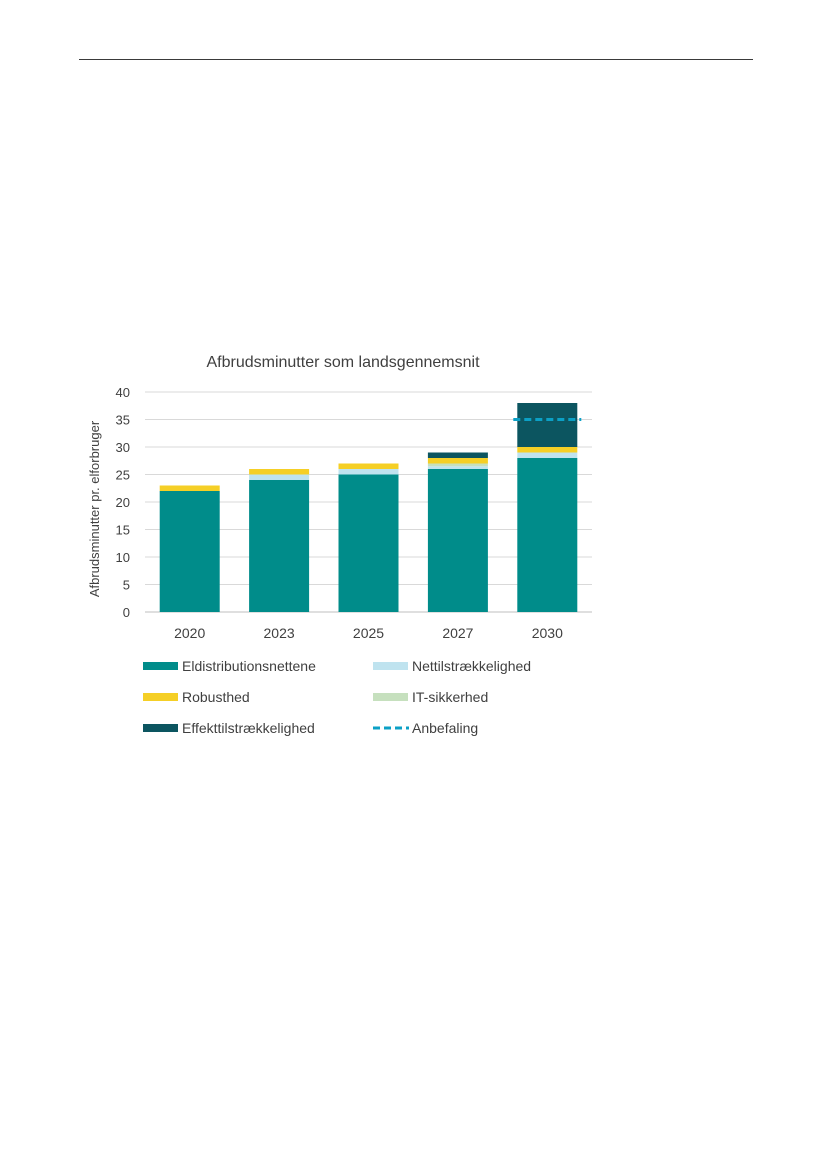  I want to click on y-tick-label: 0, so click(126, 612).